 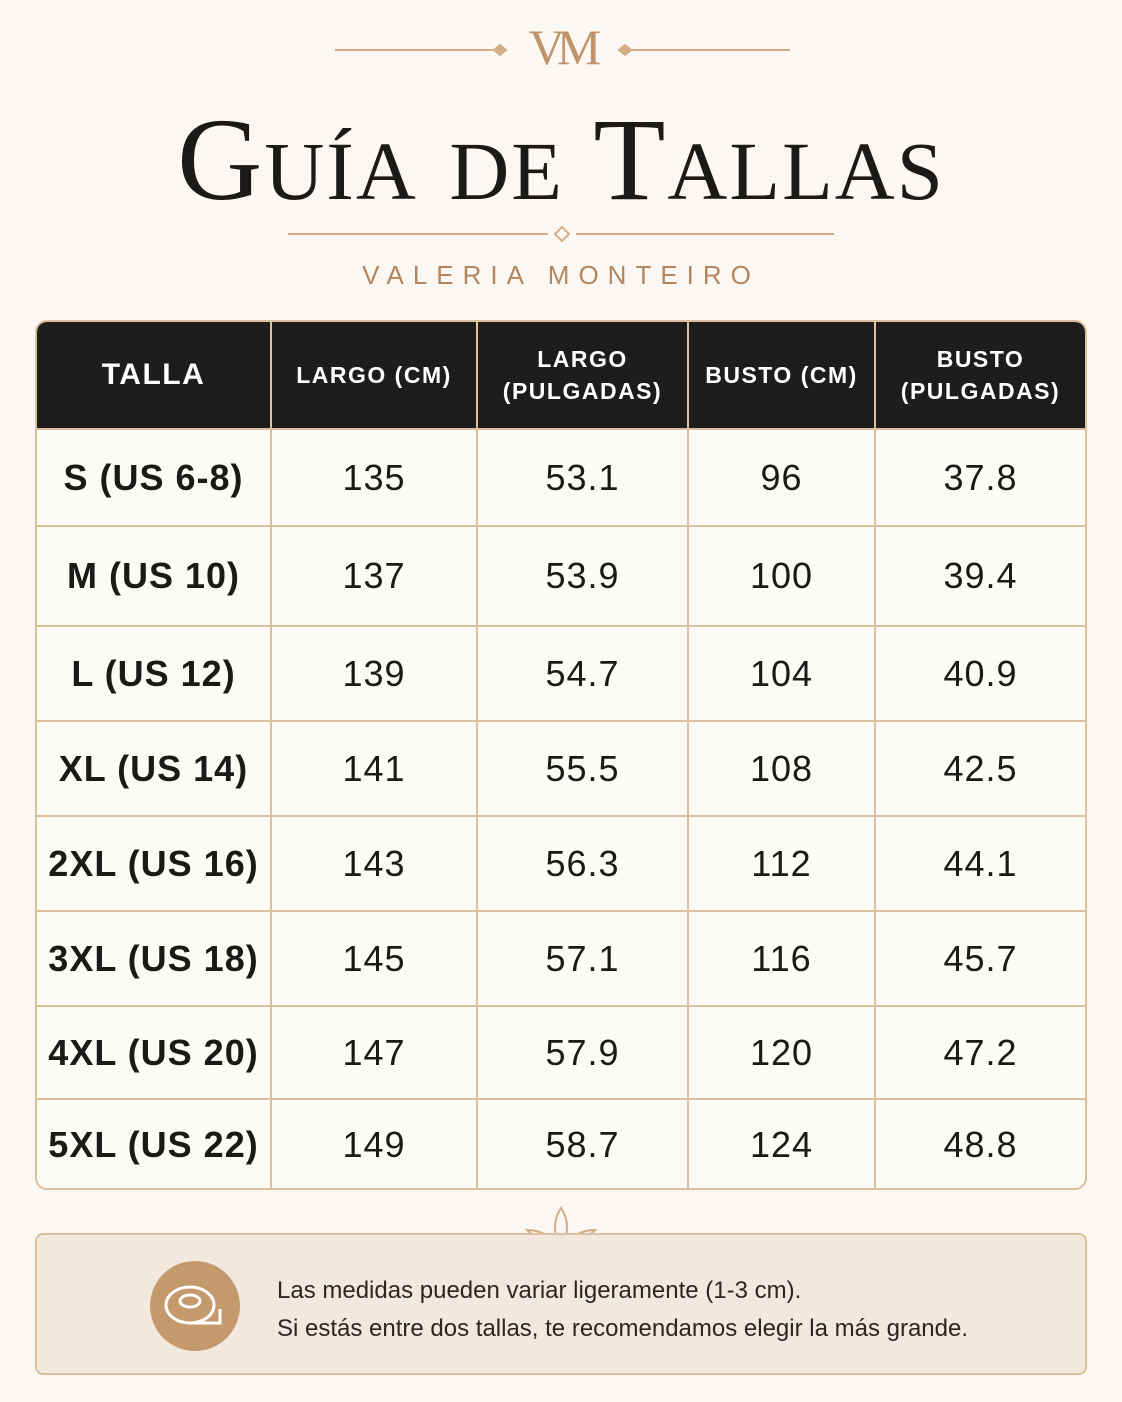 What do you see at coordinates (565, 47) in the screenshot?
I see `logo: VM` at bounding box center [565, 47].